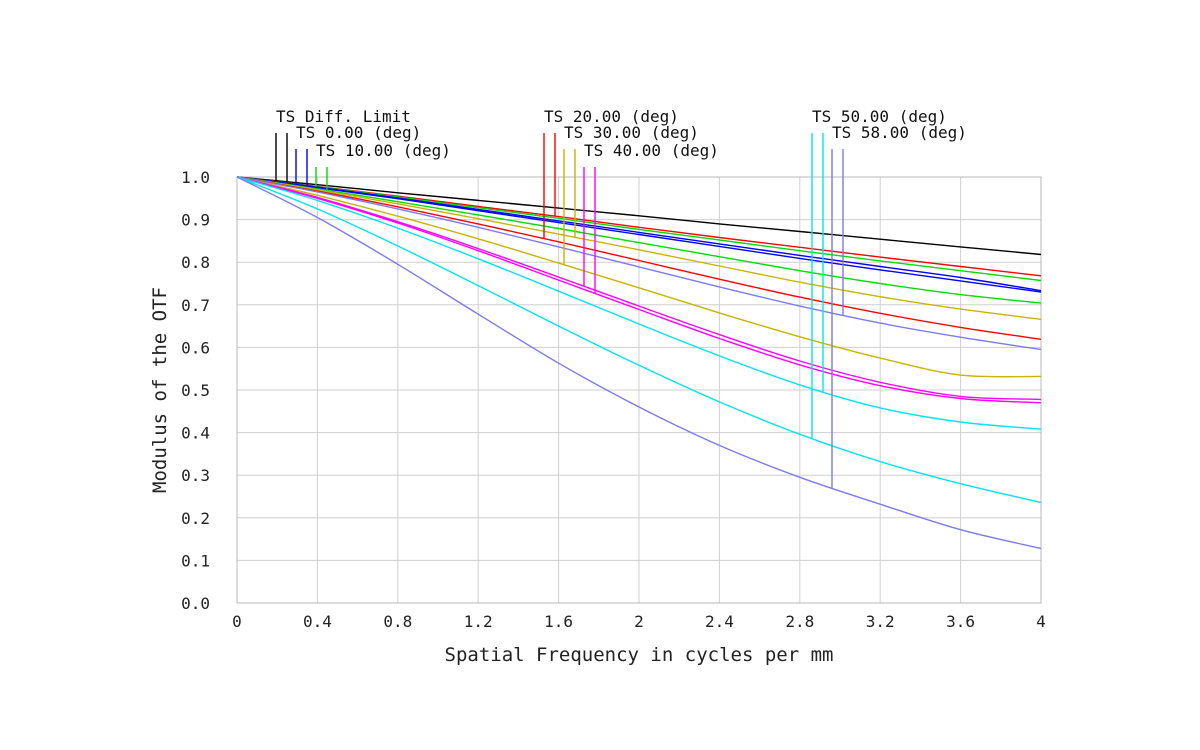  What do you see at coordinates (195, 220) in the screenshot?
I see `y-tick-label: 0.9` at bounding box center [195, 220].